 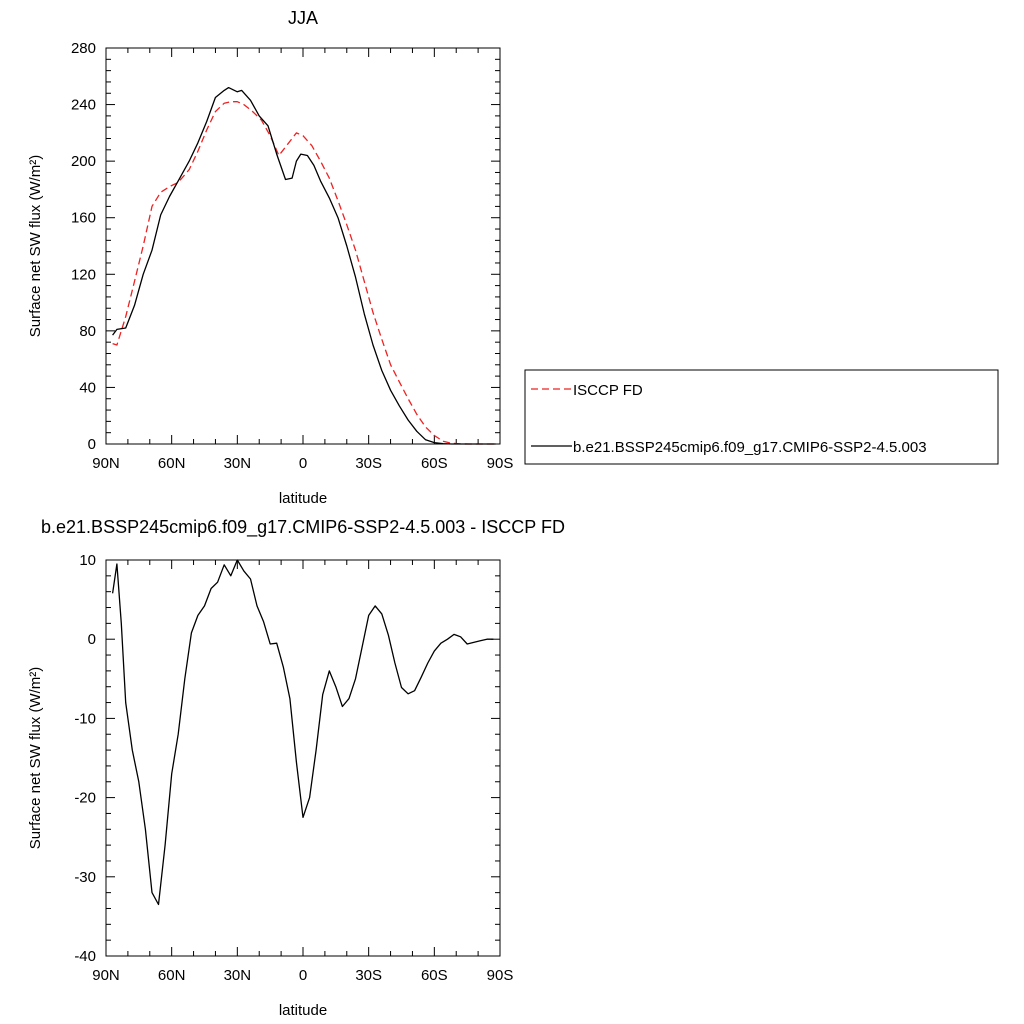 What do you see at coordinates (83, 48) in the screenshot?
I see `top-ytick-label: 280` at bounding box center [83, 48].